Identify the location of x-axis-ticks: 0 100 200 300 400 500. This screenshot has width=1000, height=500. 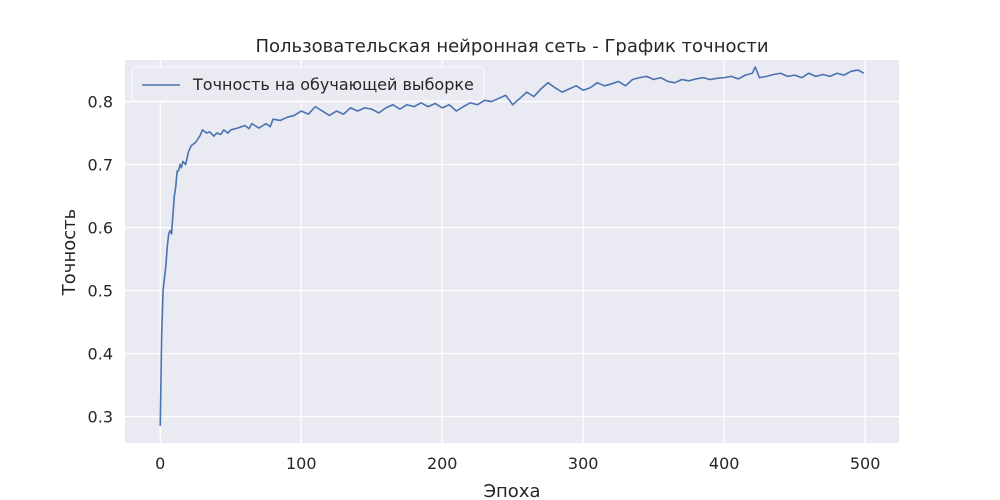
(517, 463).